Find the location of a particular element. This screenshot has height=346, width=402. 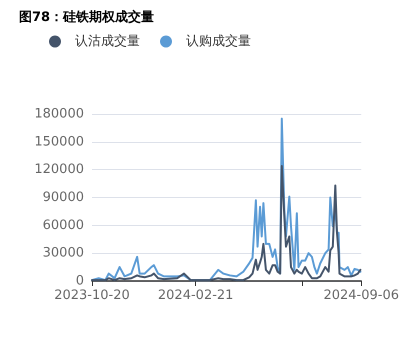

legend-label: 认购成交量 is located at coordinates (218, 41).